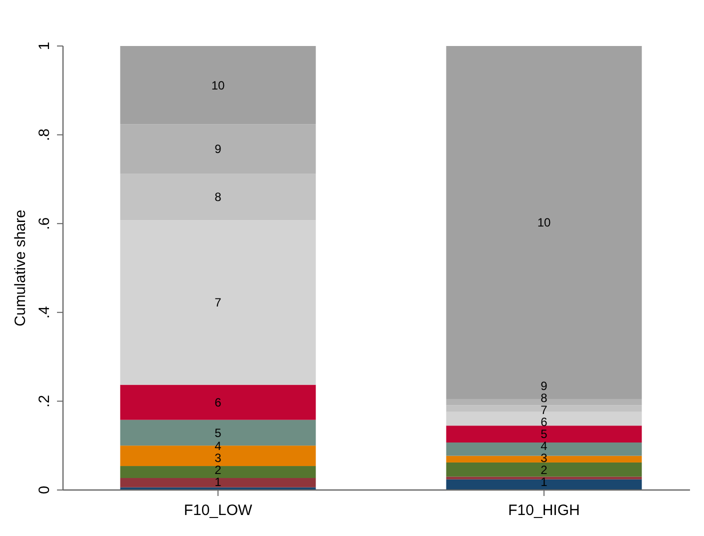  I want to click on series-label: 6, so click(544, 422).